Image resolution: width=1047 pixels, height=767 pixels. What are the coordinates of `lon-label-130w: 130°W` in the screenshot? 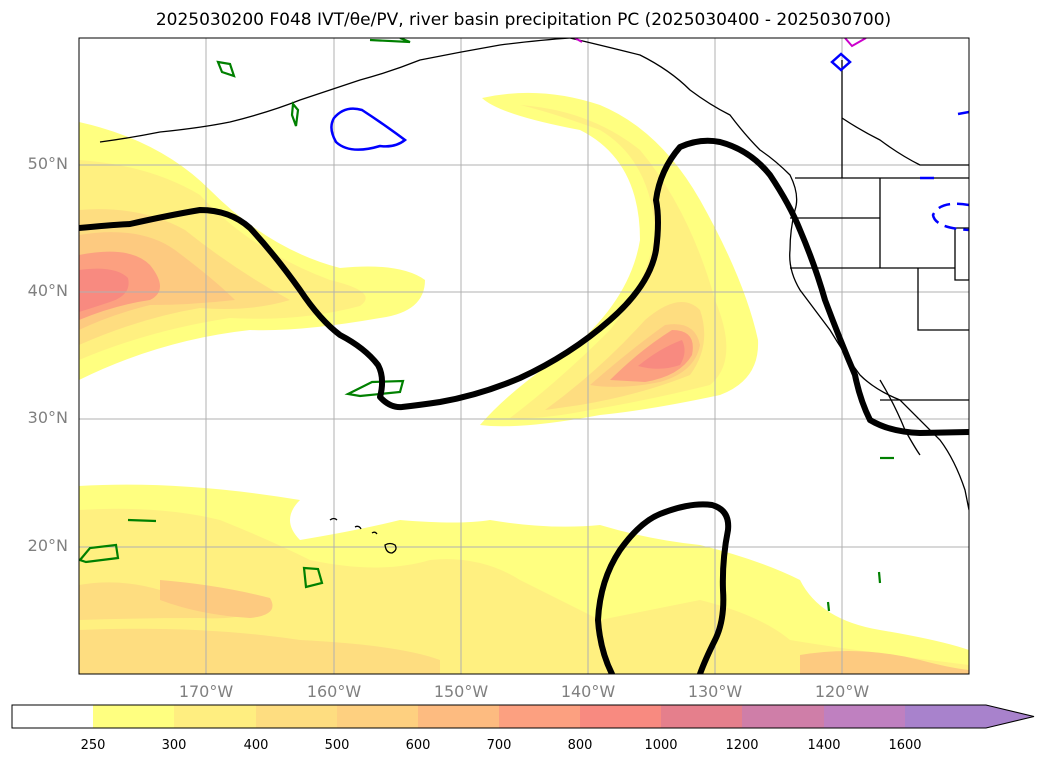 It's located at (715, 691).